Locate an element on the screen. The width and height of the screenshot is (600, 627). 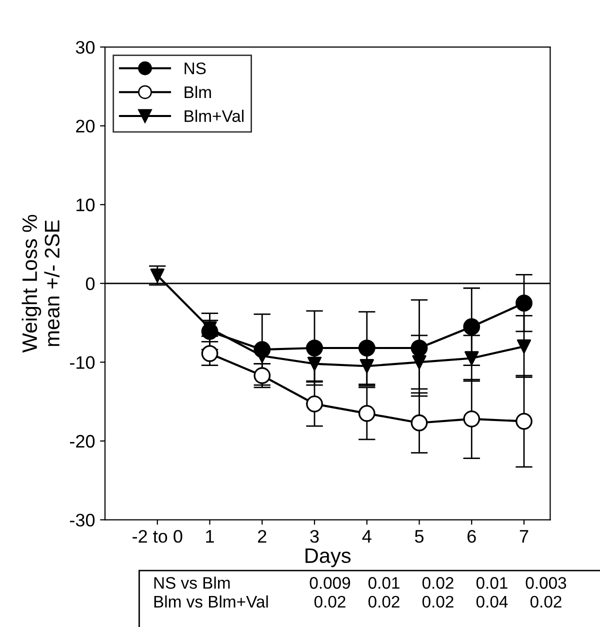
x-tick-label: 5 is located at coordinates (419, 536).